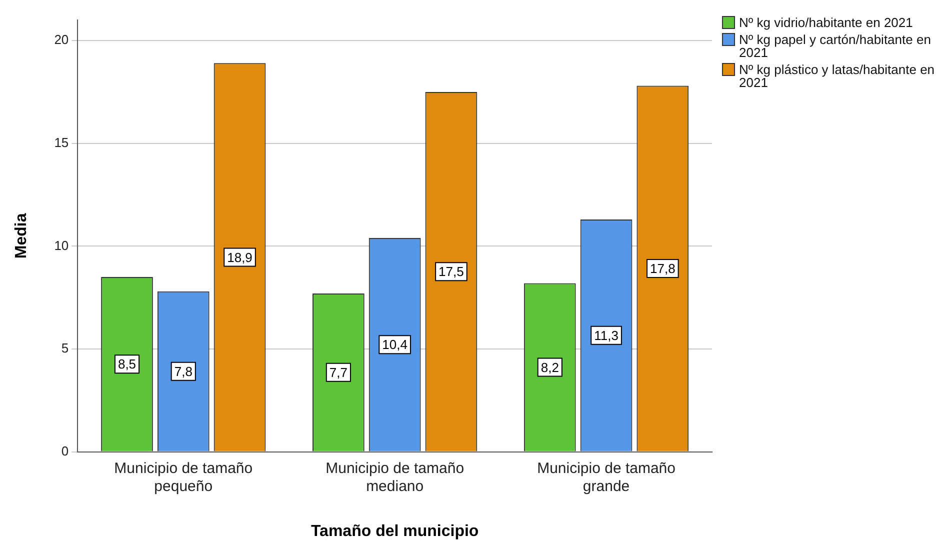  What do you see at coordinates (61, 40) in the screenshot?
I see `y-tick-label: 20` at bounding box center [61, 40].